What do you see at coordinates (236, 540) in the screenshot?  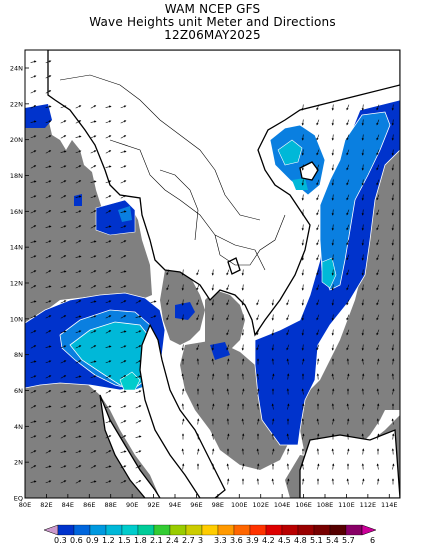 I see `colorbar-label: 3.6` at bounding box center [236, 540].